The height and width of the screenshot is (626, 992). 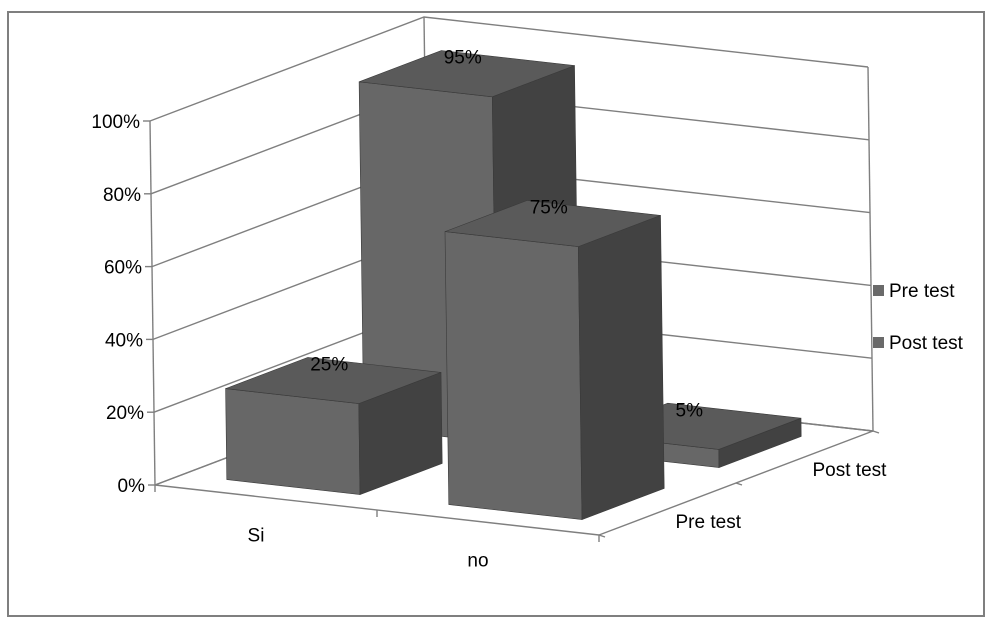 I want to click on y-tick-label-0: 0%, so click(x=132, y=486).